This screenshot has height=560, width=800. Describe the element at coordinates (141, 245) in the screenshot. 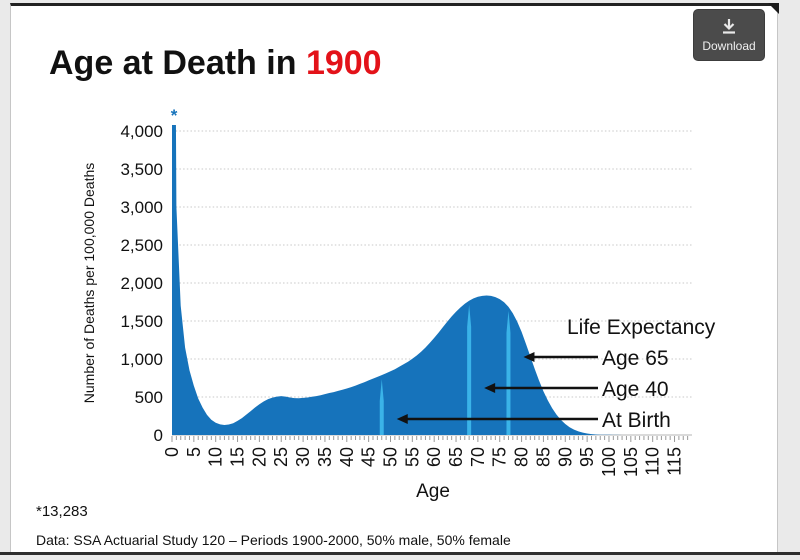

I see `y-tick-label: 2,500` at that location.